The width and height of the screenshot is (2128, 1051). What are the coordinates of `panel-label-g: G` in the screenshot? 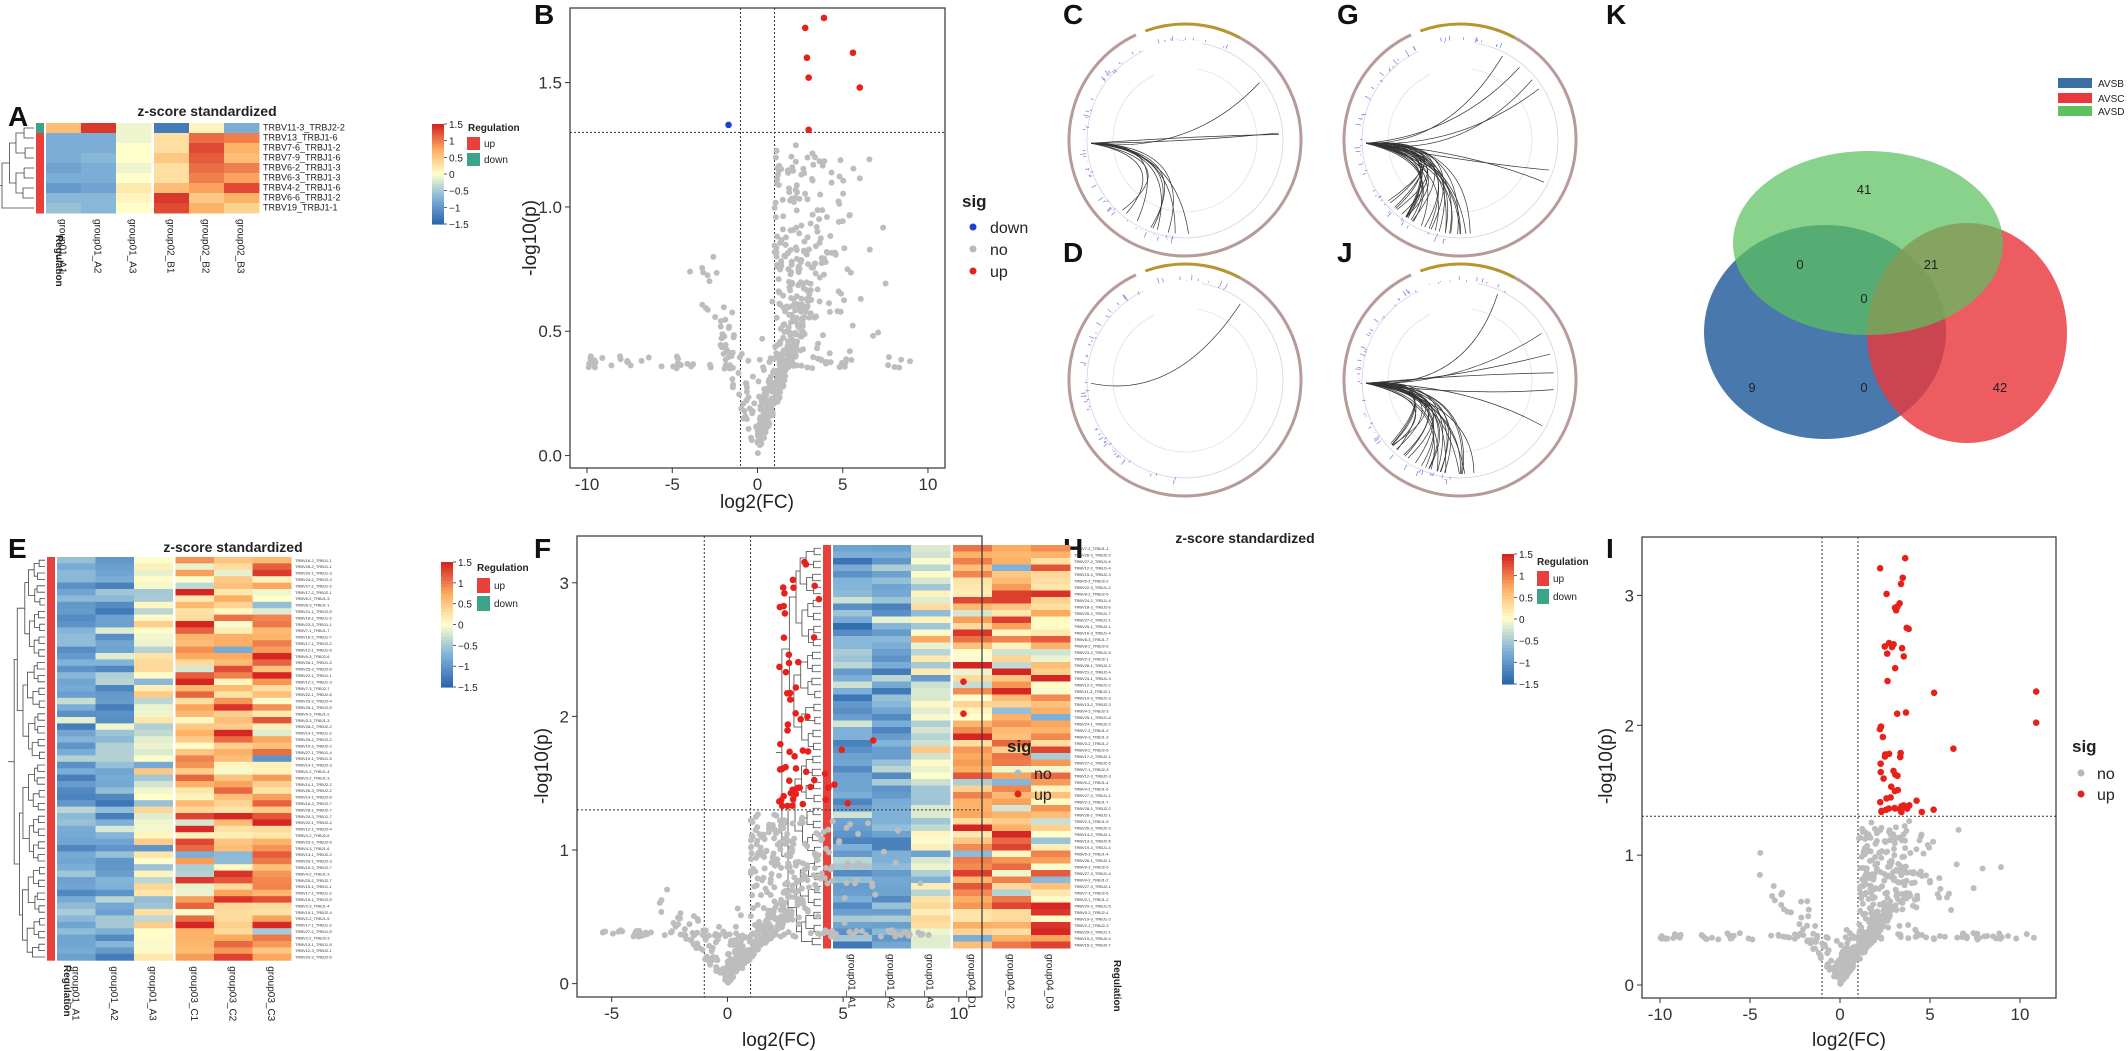 It's located at (1348, 15).